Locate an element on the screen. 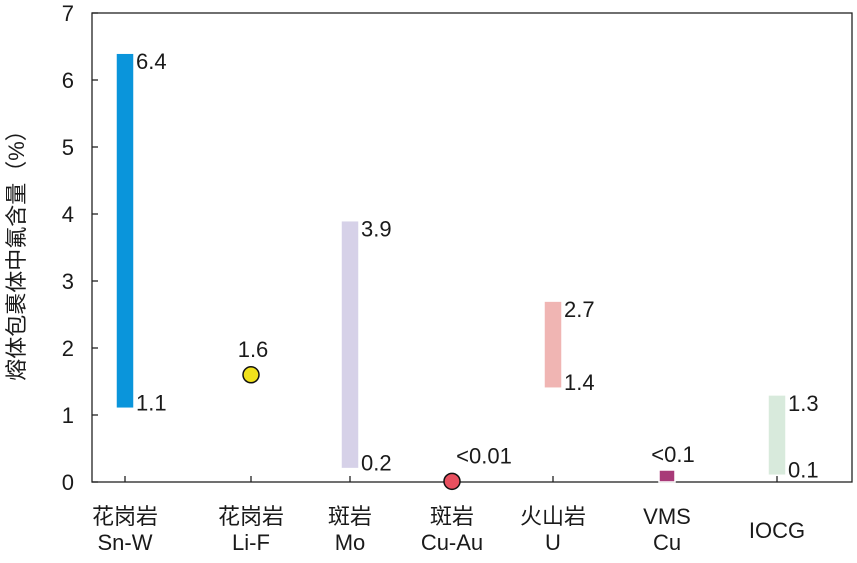 Image resolution: width=857 pixels, height=563 pixels. point-label: <0.01 is located at coordinates (484, 455).